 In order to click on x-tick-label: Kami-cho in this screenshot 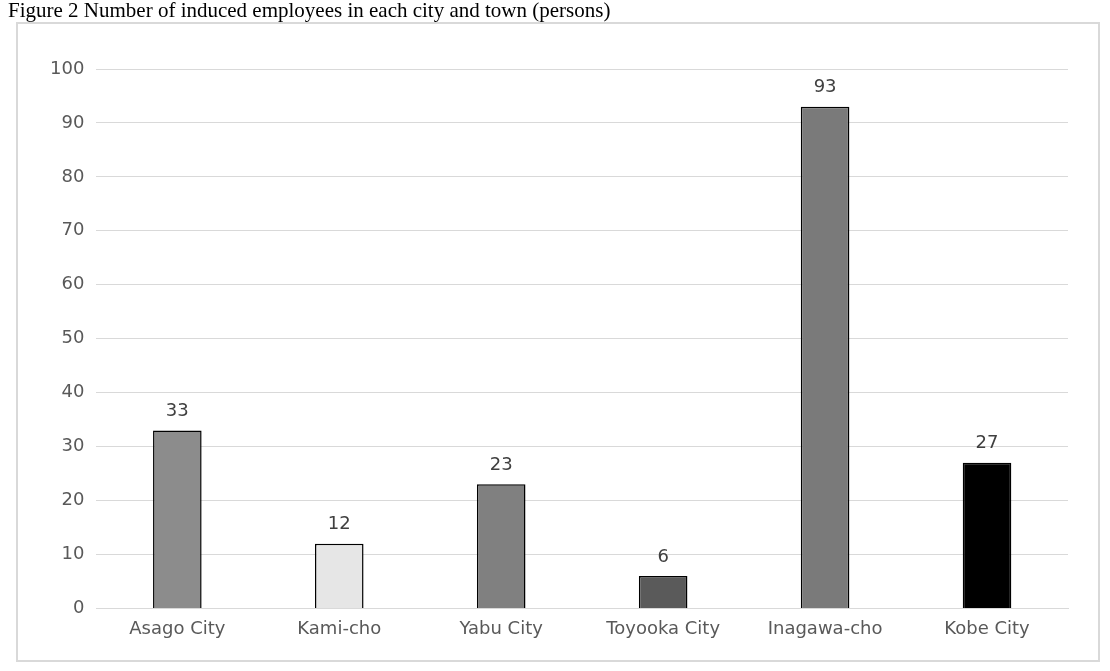, I will do `click(339, 627)`.